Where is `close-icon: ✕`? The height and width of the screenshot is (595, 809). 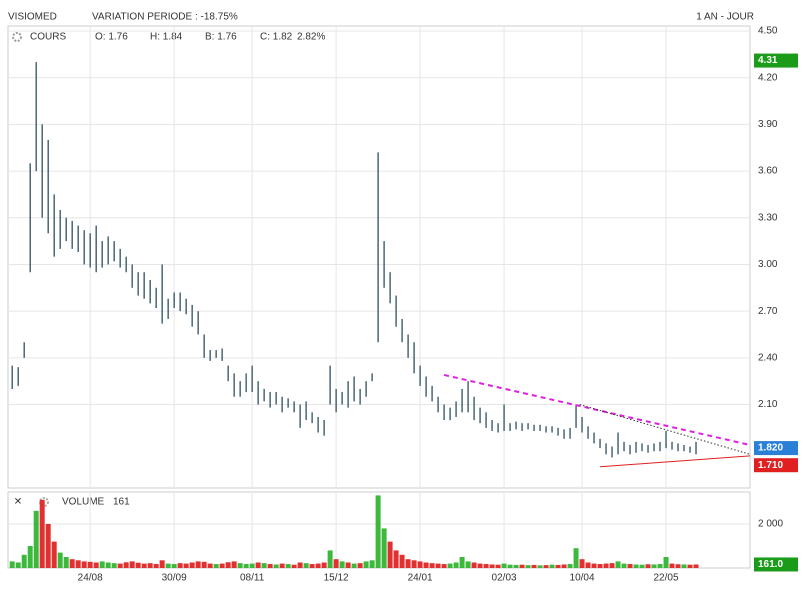
close-icon: ✕ is located at coordinates (18, 502).